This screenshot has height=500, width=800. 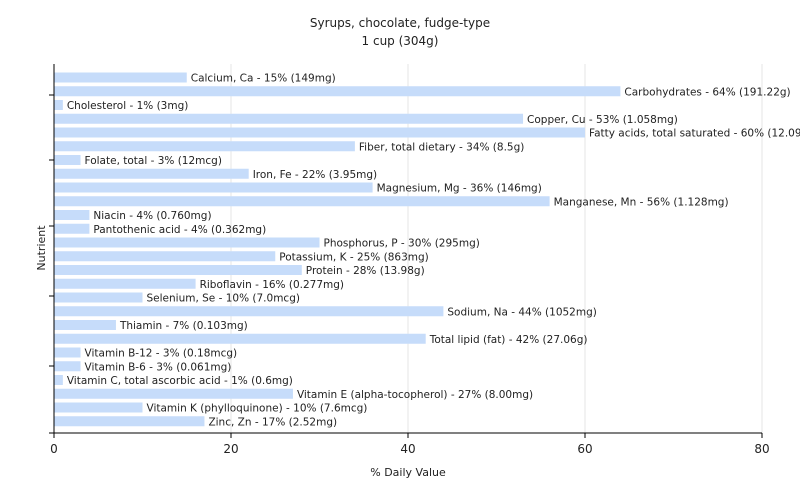 I want to click on x-tick-label-4: 80, so click(x=761, y=449).